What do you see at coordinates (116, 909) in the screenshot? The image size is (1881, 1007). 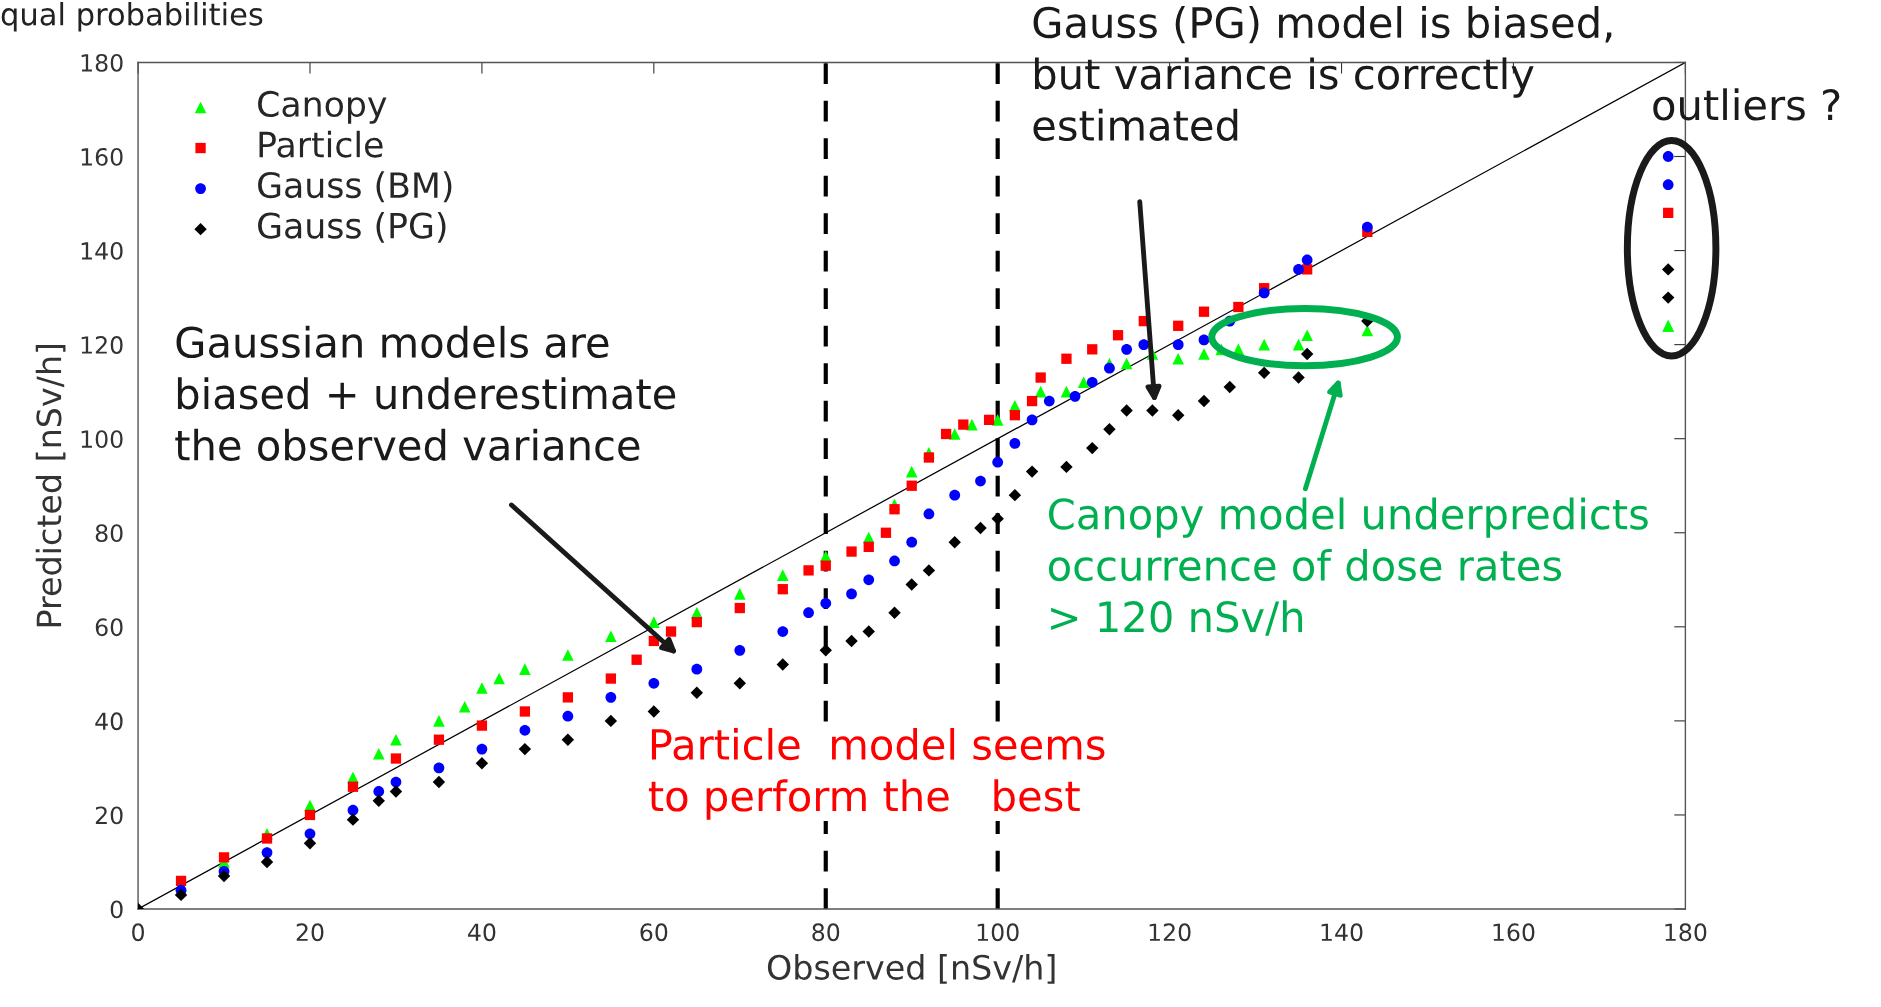 I see `y-tick-label: 0` at bounding box center [116, 909].